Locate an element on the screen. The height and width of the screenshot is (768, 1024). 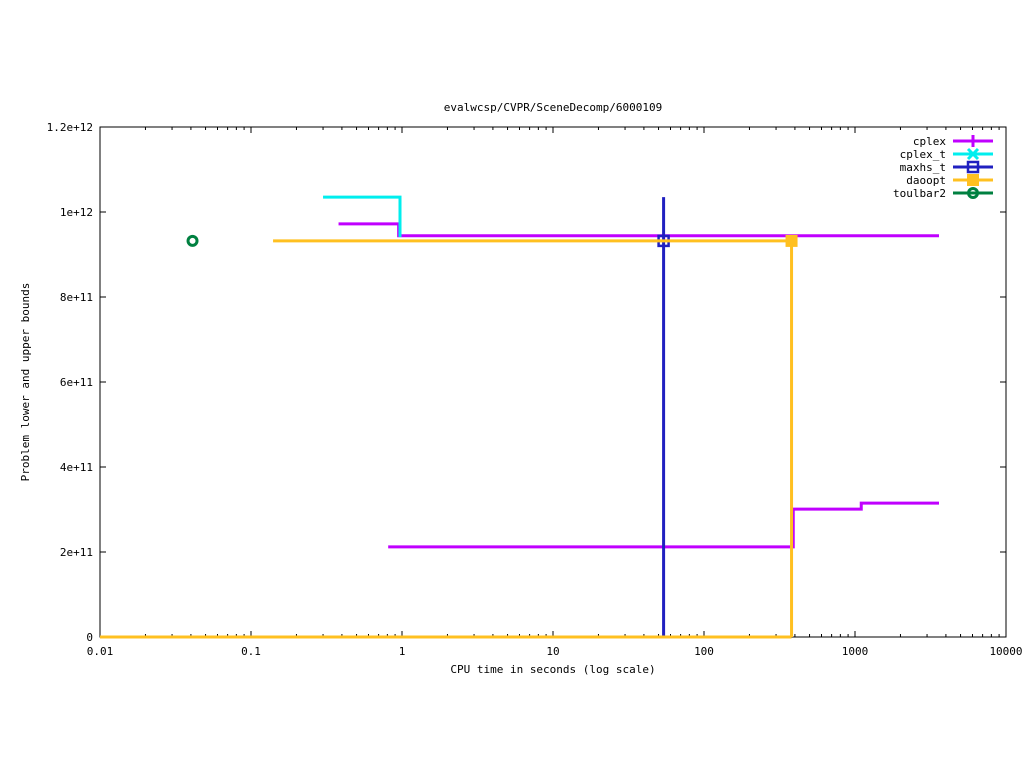
y-tick-label: 4e+11 is located at coordinates (76, 467).